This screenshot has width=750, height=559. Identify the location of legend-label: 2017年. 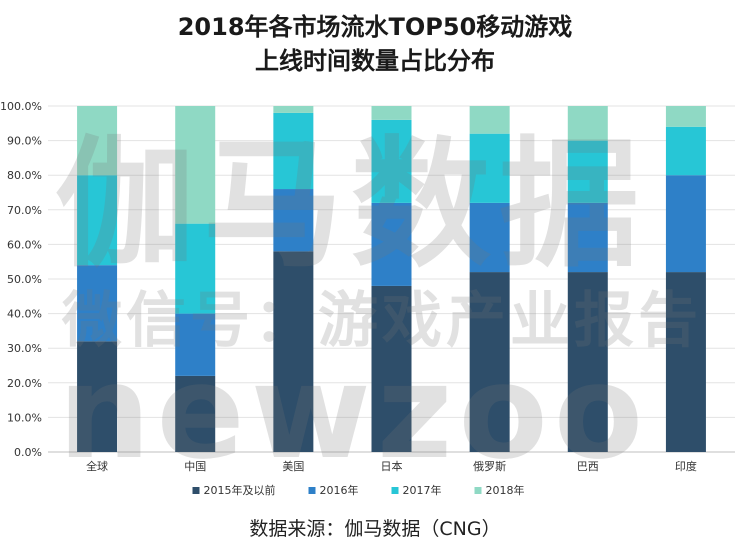
(422, 490).